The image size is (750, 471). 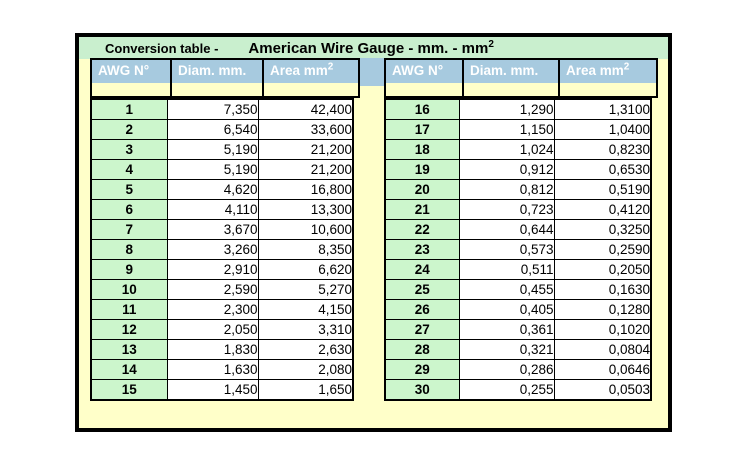 I want to click on diameter-cell: 1,150, so click(x=506, y=129).